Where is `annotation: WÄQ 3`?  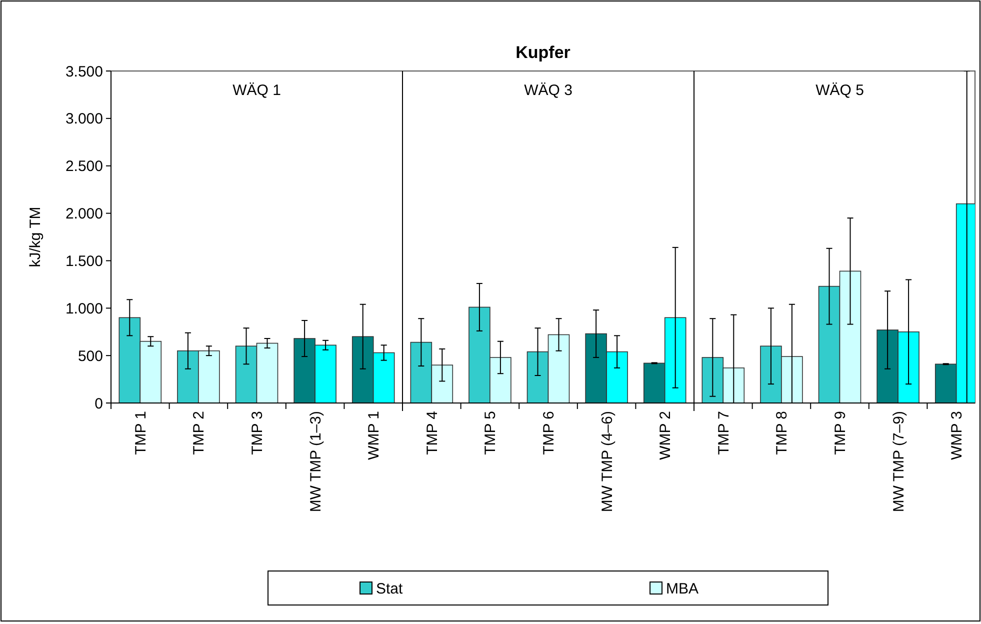
annotation: WÄQ 3 is located at coordinates (548, 90).